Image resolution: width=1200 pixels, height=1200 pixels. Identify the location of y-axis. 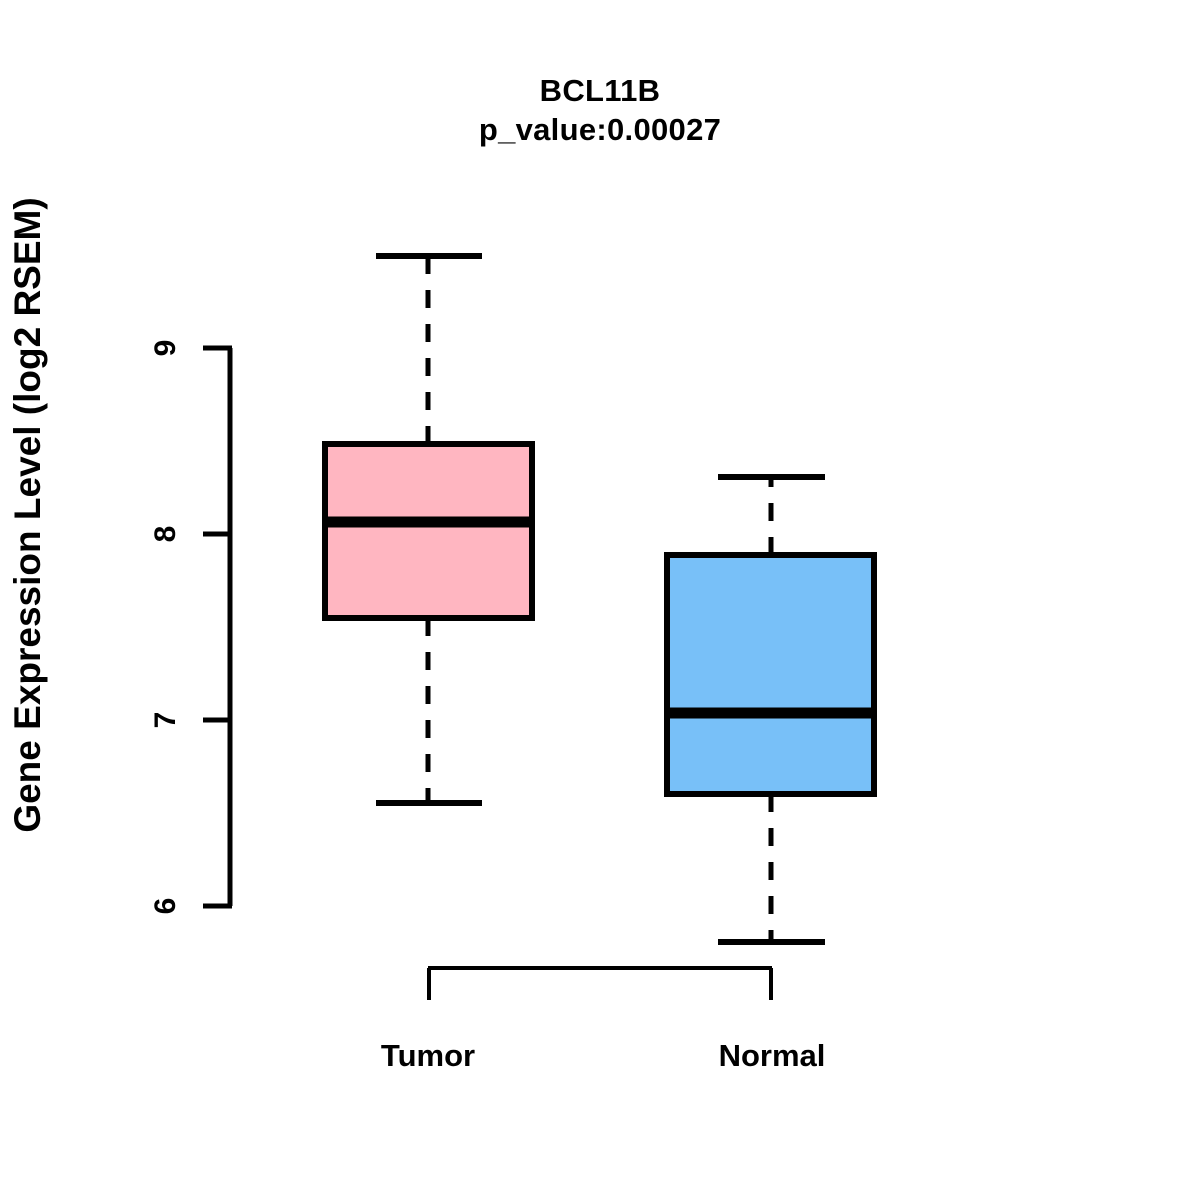
(218, 627).